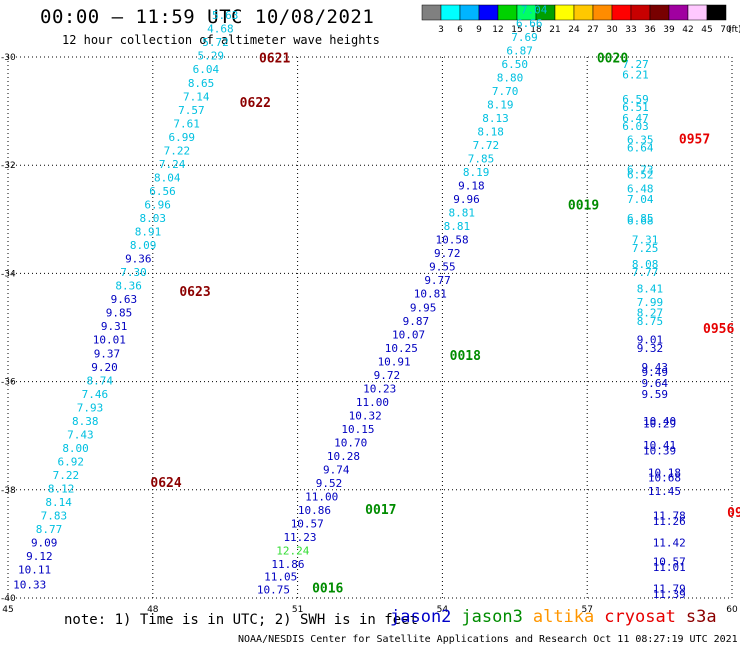 This screenshot has width=740, height=650. What do you see at coordinates (255, 103) in the screenshot?
I see `pass-label: 0622` at bounding box center [255, 103].